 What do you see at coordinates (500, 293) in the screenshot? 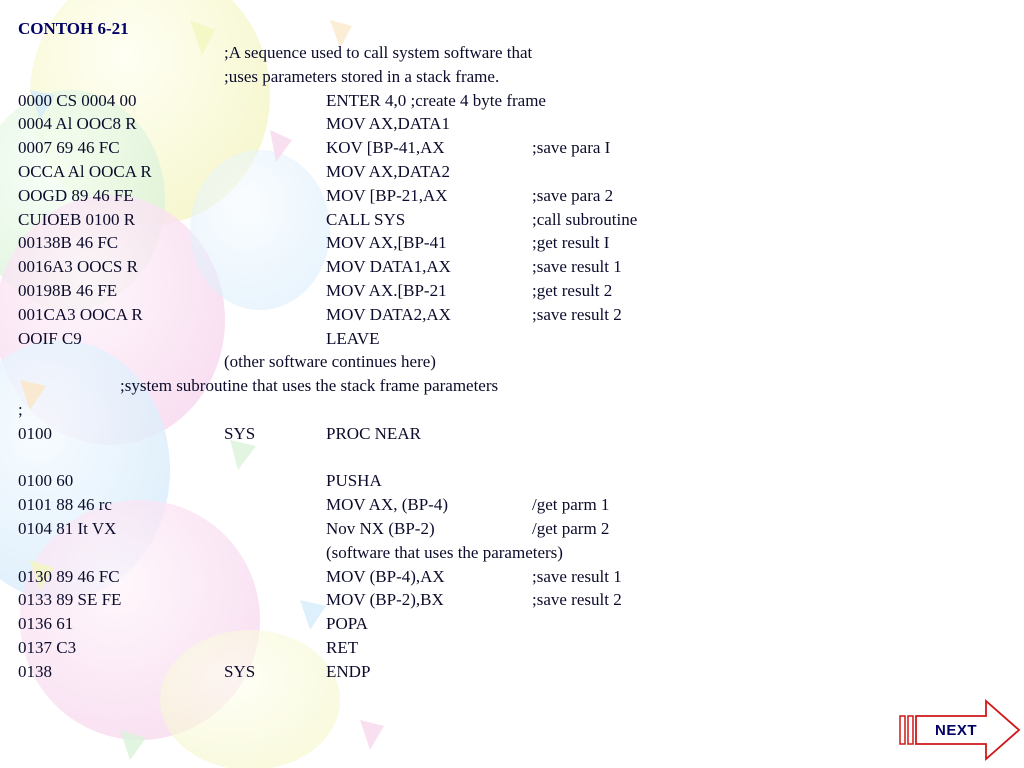
I see `code-line: 00198B 46 FE MOV AX.[BP-21 ;get result 2` at bounding box center [500, 293].